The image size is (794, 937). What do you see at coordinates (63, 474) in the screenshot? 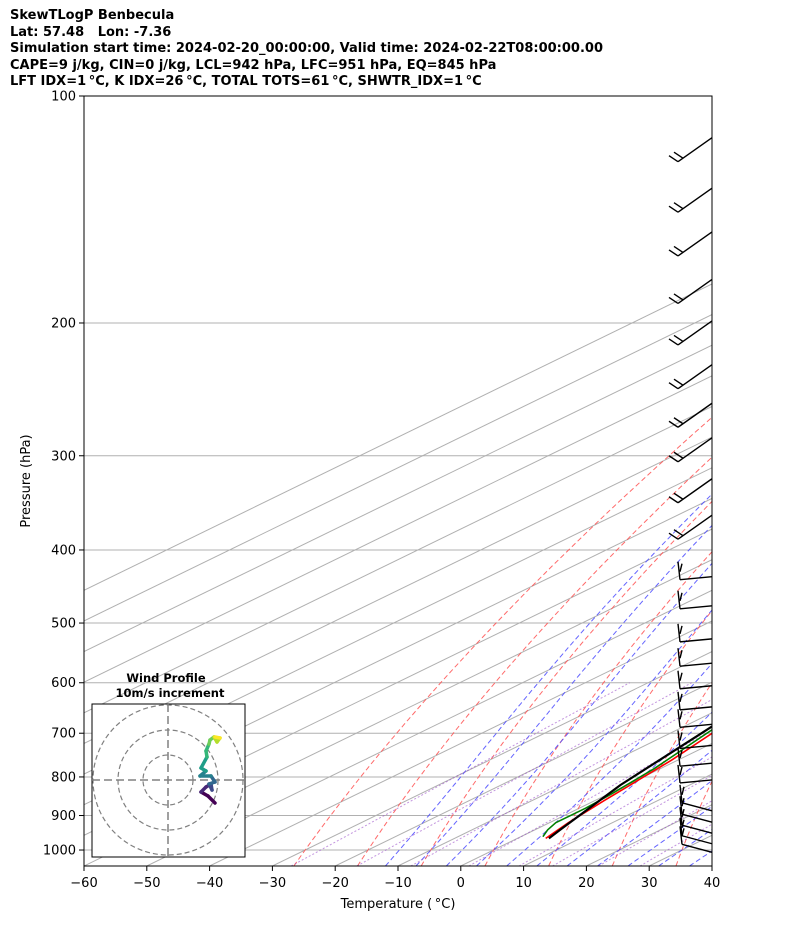
I see `y-axis-ticks: 100 200 300 400 500 600 700 800 900 1000` at bounding box center [63, 474].